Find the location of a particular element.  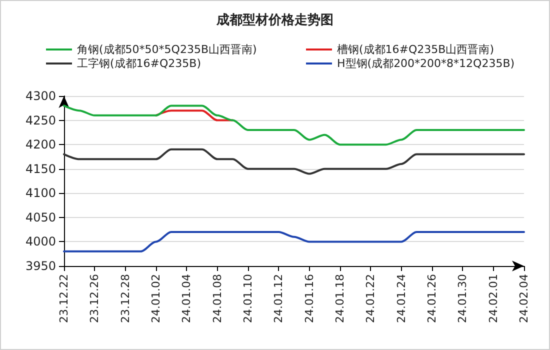

x-tick-label: 23.12.22 is located at coordinates (64, 298).